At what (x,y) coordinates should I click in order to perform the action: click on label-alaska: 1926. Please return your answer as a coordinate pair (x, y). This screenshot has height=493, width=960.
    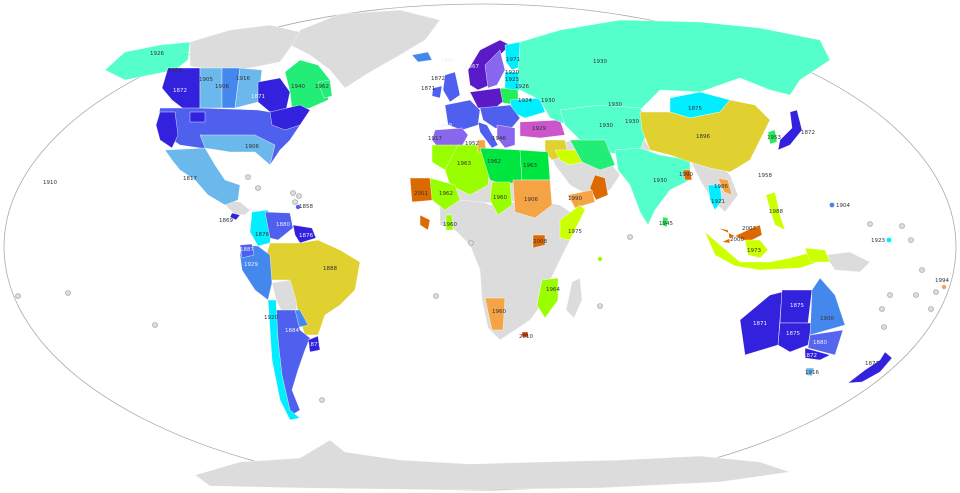
    Looking at the image, I should click on (157, 54).